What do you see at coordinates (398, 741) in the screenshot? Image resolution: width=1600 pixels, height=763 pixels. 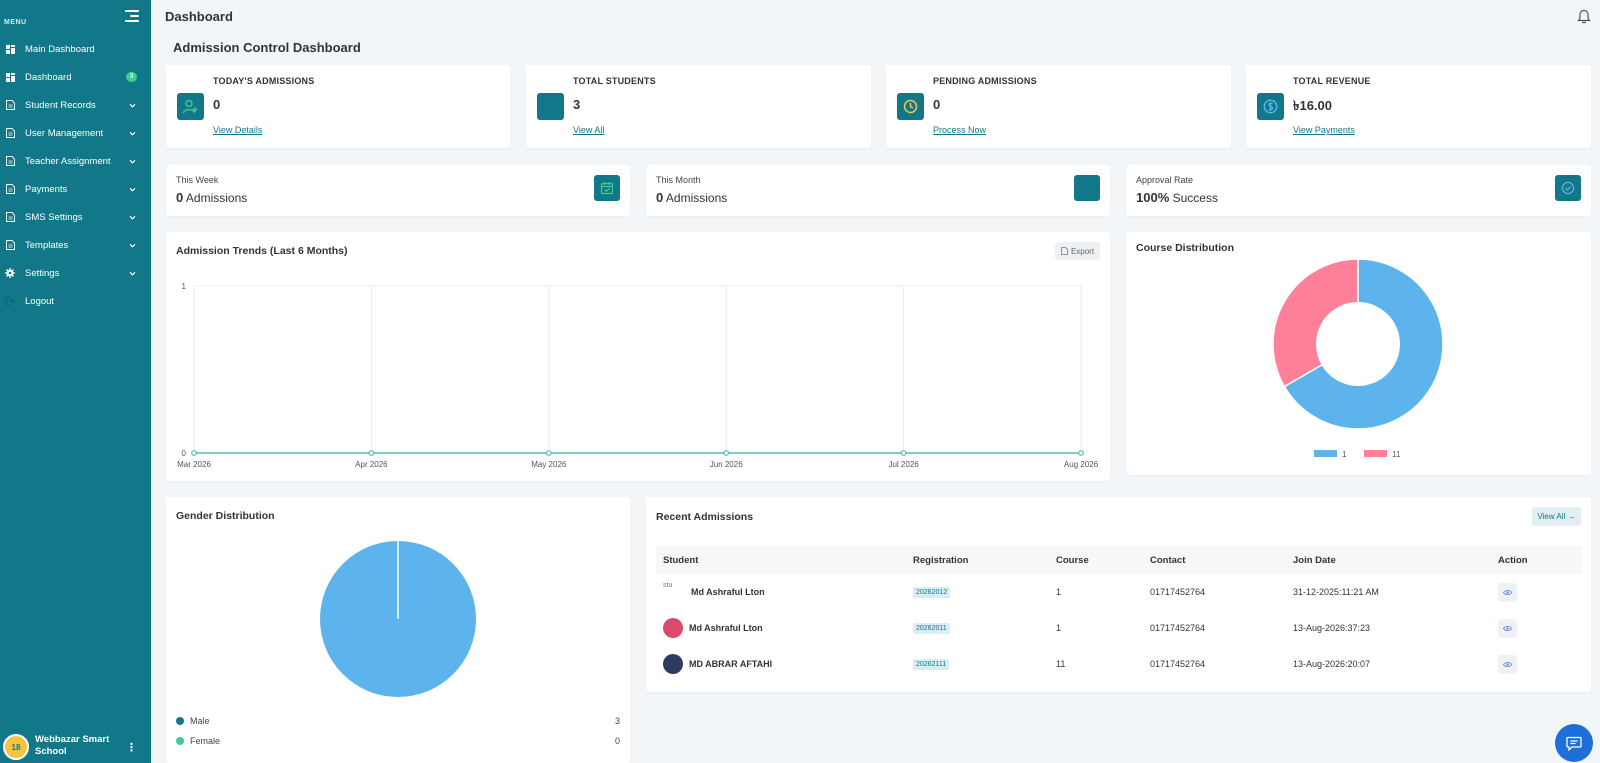 I see `gender-legend-female: Female 0` at bounding box center [398, 741].